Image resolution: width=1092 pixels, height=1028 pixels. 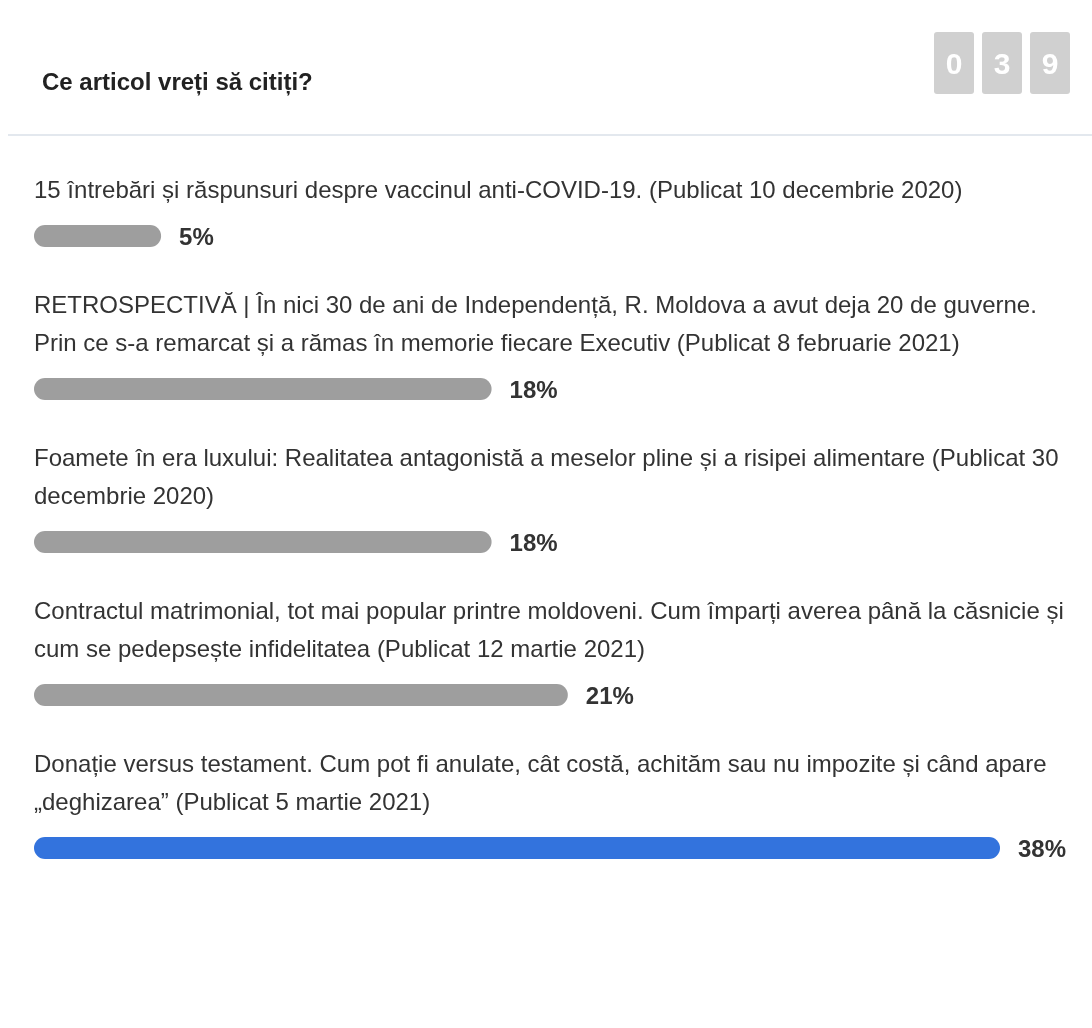 I want to click on y-tick-label: Foamete în era luxului: Realitatea antagonistă a meselor pline și a risipei alimentare (Publicat 30 decembrie 2020), so click(x=546, y=476).